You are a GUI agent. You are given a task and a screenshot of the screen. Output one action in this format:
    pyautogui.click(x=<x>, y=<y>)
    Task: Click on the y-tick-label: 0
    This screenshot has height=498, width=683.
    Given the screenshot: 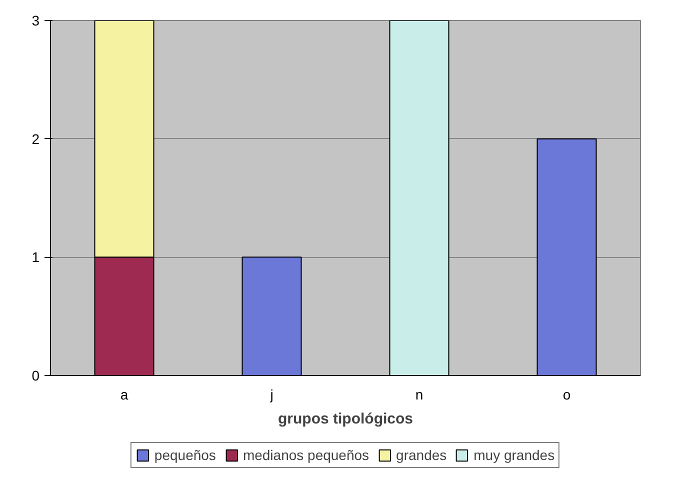 What is the action you would take?
    pyautogui.click(x=36, y=376)
    